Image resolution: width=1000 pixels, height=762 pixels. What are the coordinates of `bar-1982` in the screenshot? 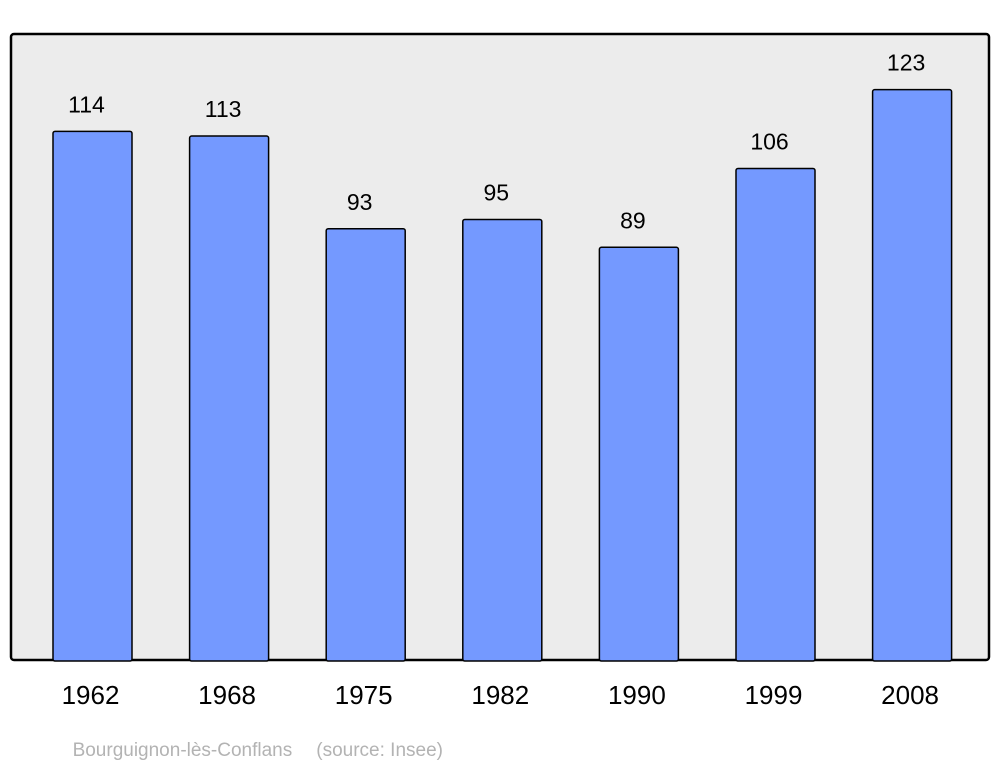 It's located at (502, 440).